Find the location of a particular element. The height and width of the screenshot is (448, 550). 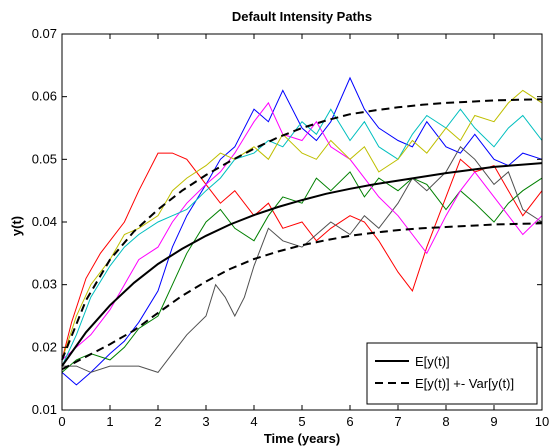

x-tick-label-4: 4 is located at coordinates (253, 421).